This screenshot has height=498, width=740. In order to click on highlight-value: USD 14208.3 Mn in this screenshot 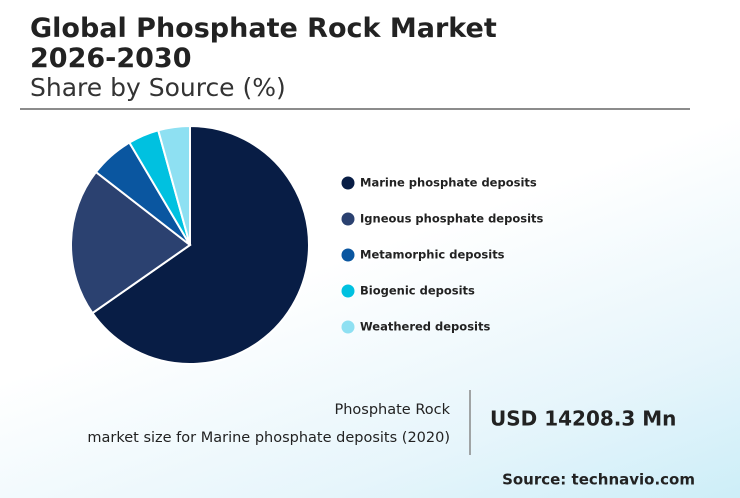, I will do `click(583, 419)`.